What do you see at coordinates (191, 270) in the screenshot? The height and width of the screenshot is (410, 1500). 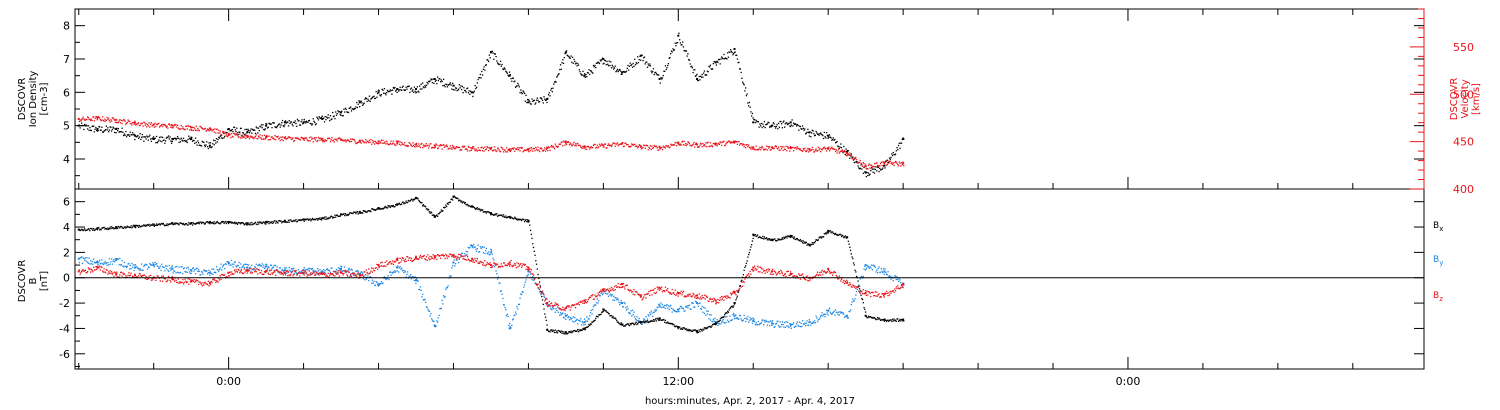 I see `by-series-point` at bounding box center [191, 270].